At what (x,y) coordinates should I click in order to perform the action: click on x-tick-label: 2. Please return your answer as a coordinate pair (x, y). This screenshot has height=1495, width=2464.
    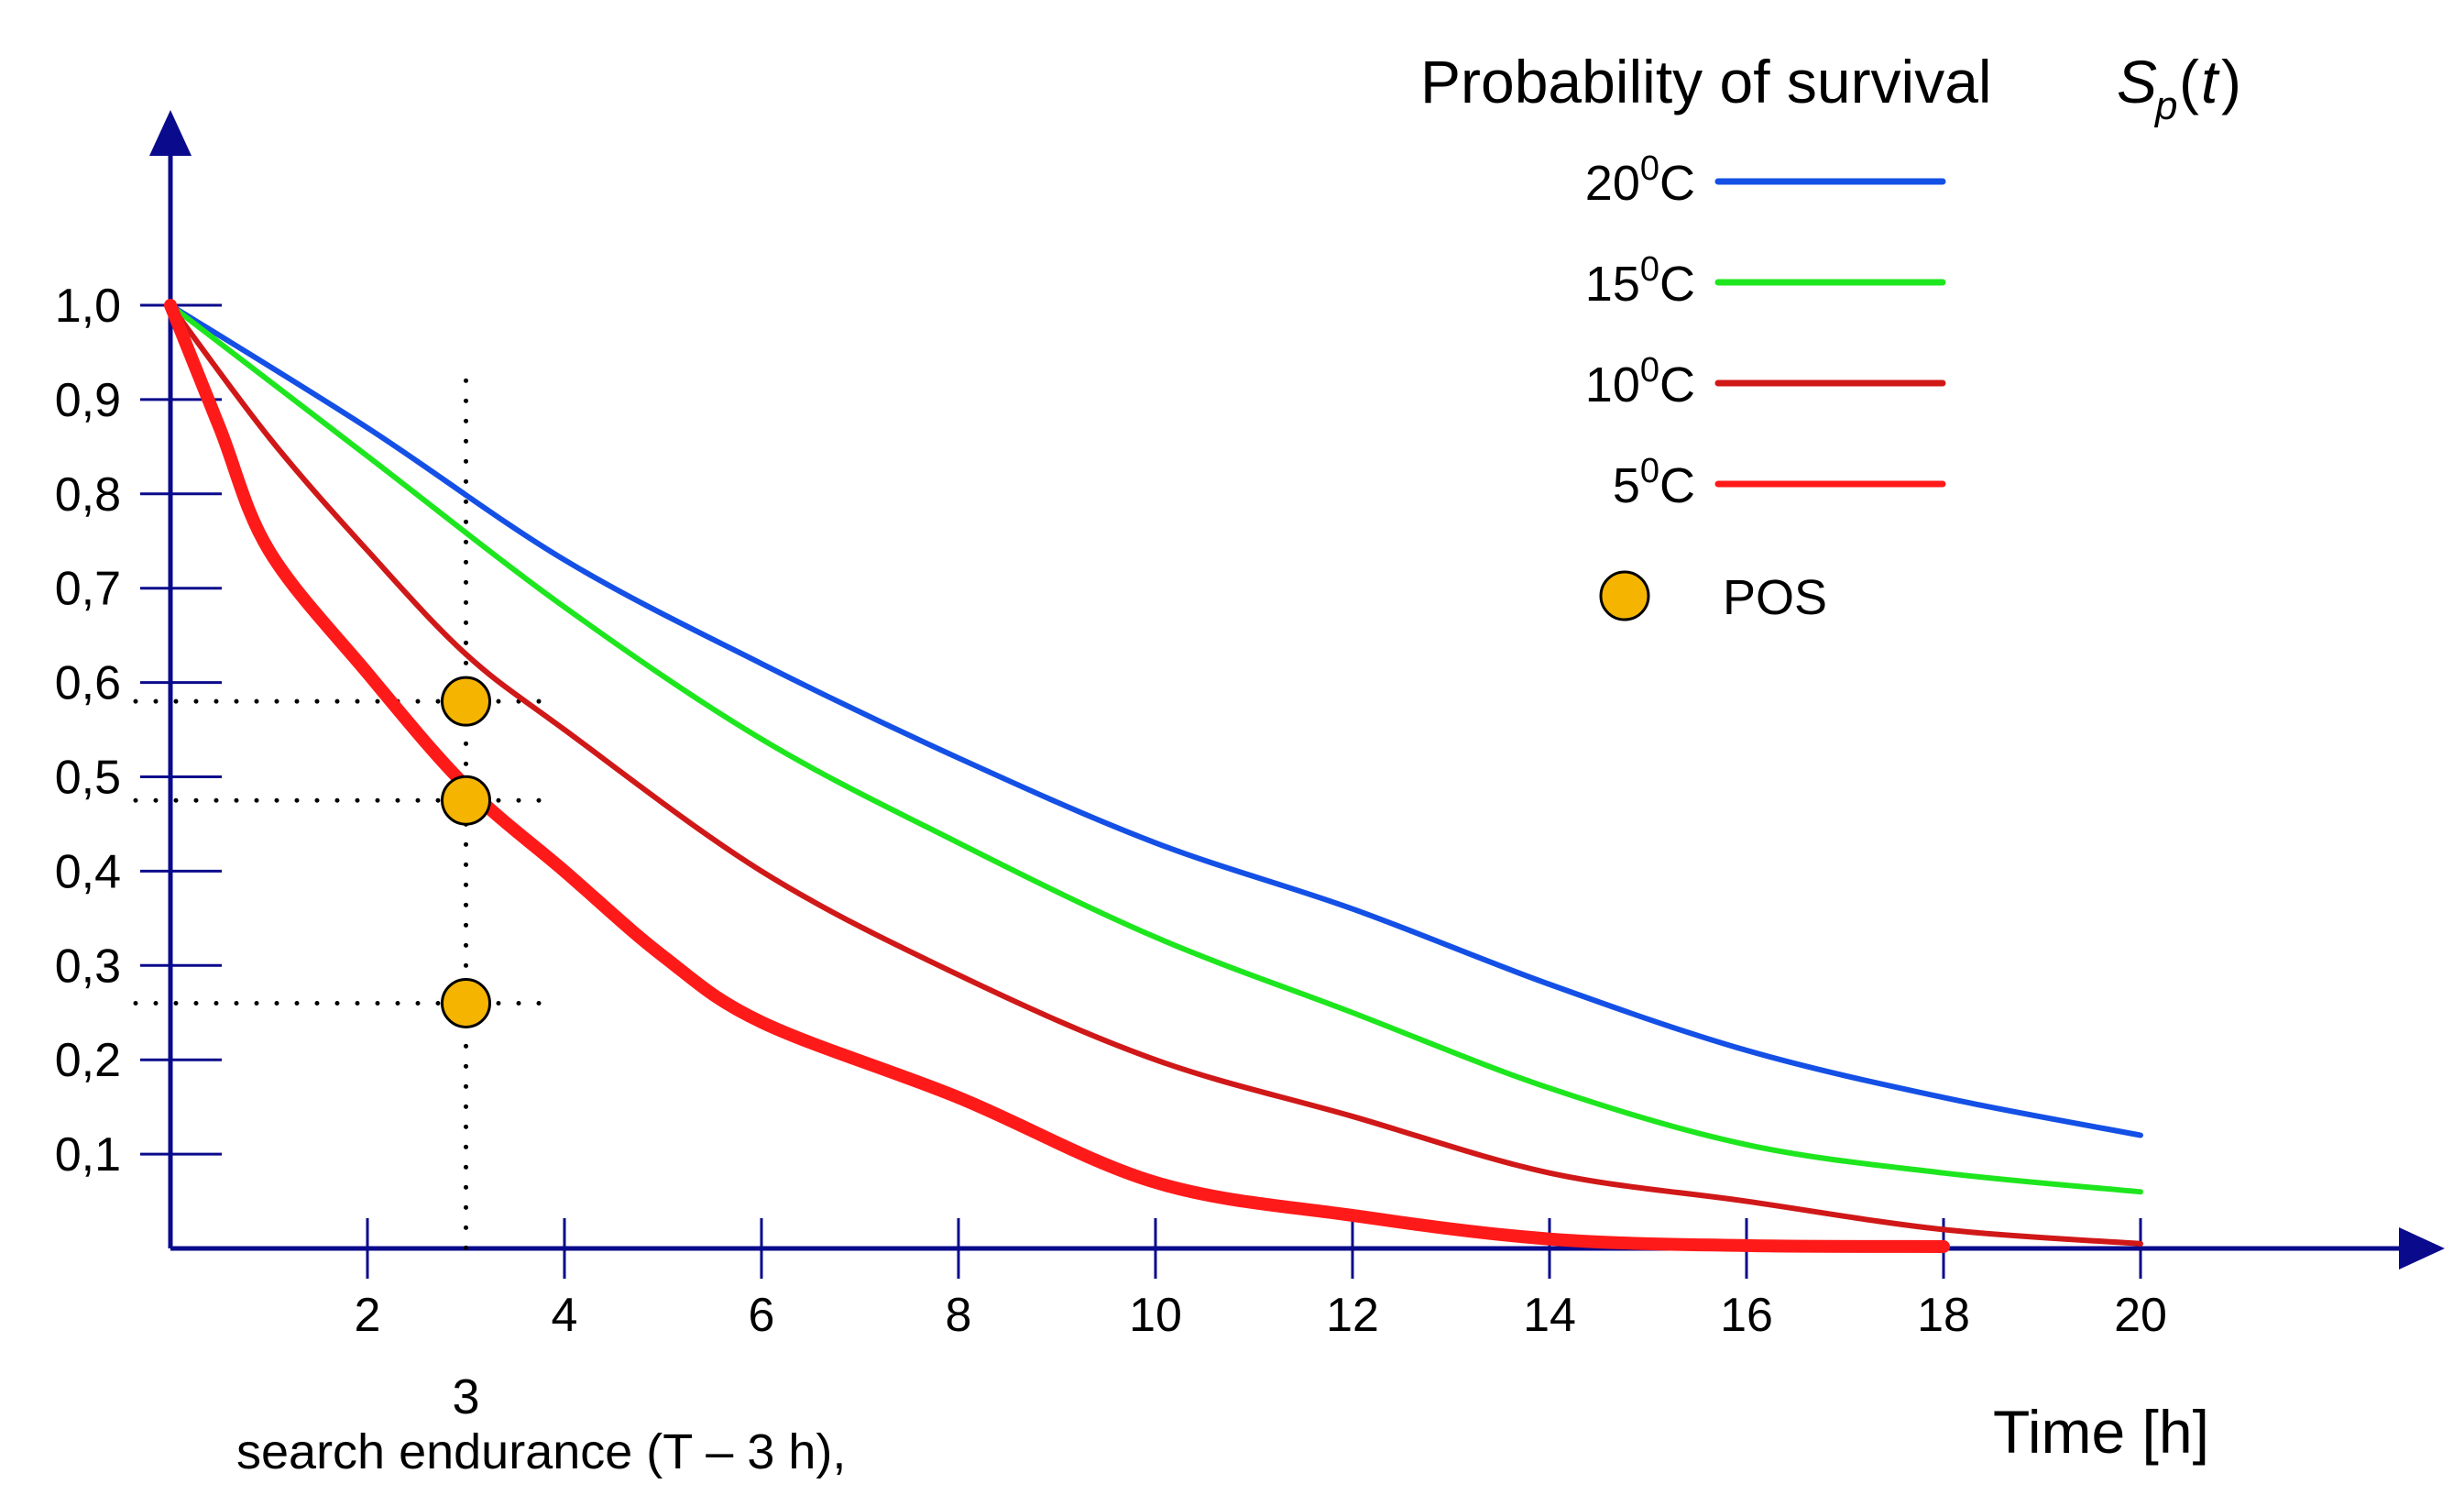
    Looking at the image, I should click on (368, 1315).